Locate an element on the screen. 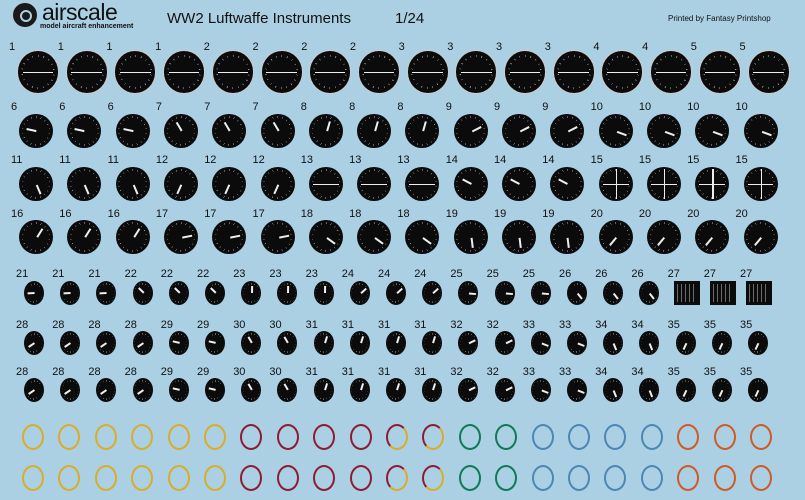 Image resolution: width=805 pixels, height=500 pixels. instrument-number-label: 29 is located at coordinates (203, 372).